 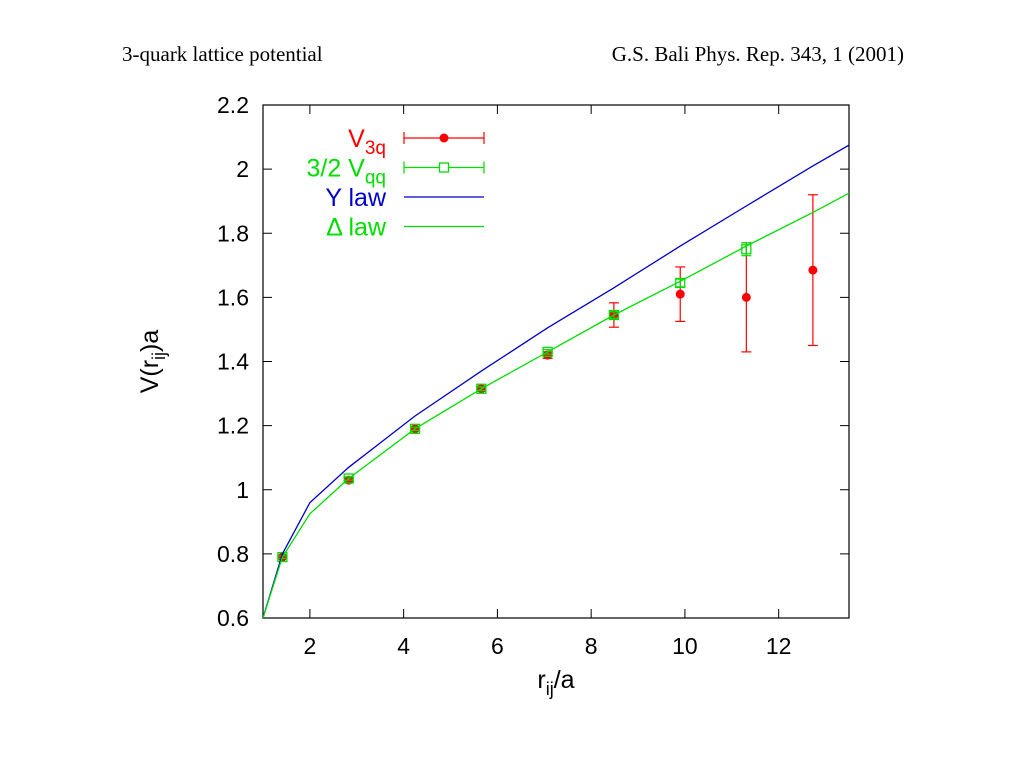 I want to click on y-axis-label: V(rij)a, so click(x=152, y=362).